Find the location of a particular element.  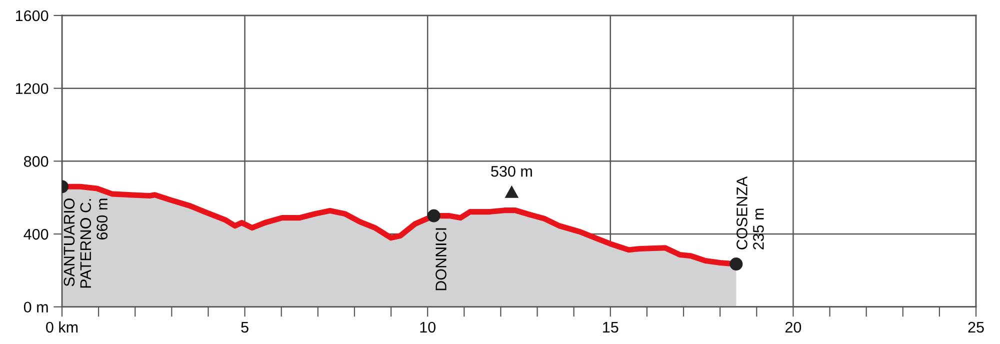

x-tick-label: 15 is located at coordinates (610, 327).